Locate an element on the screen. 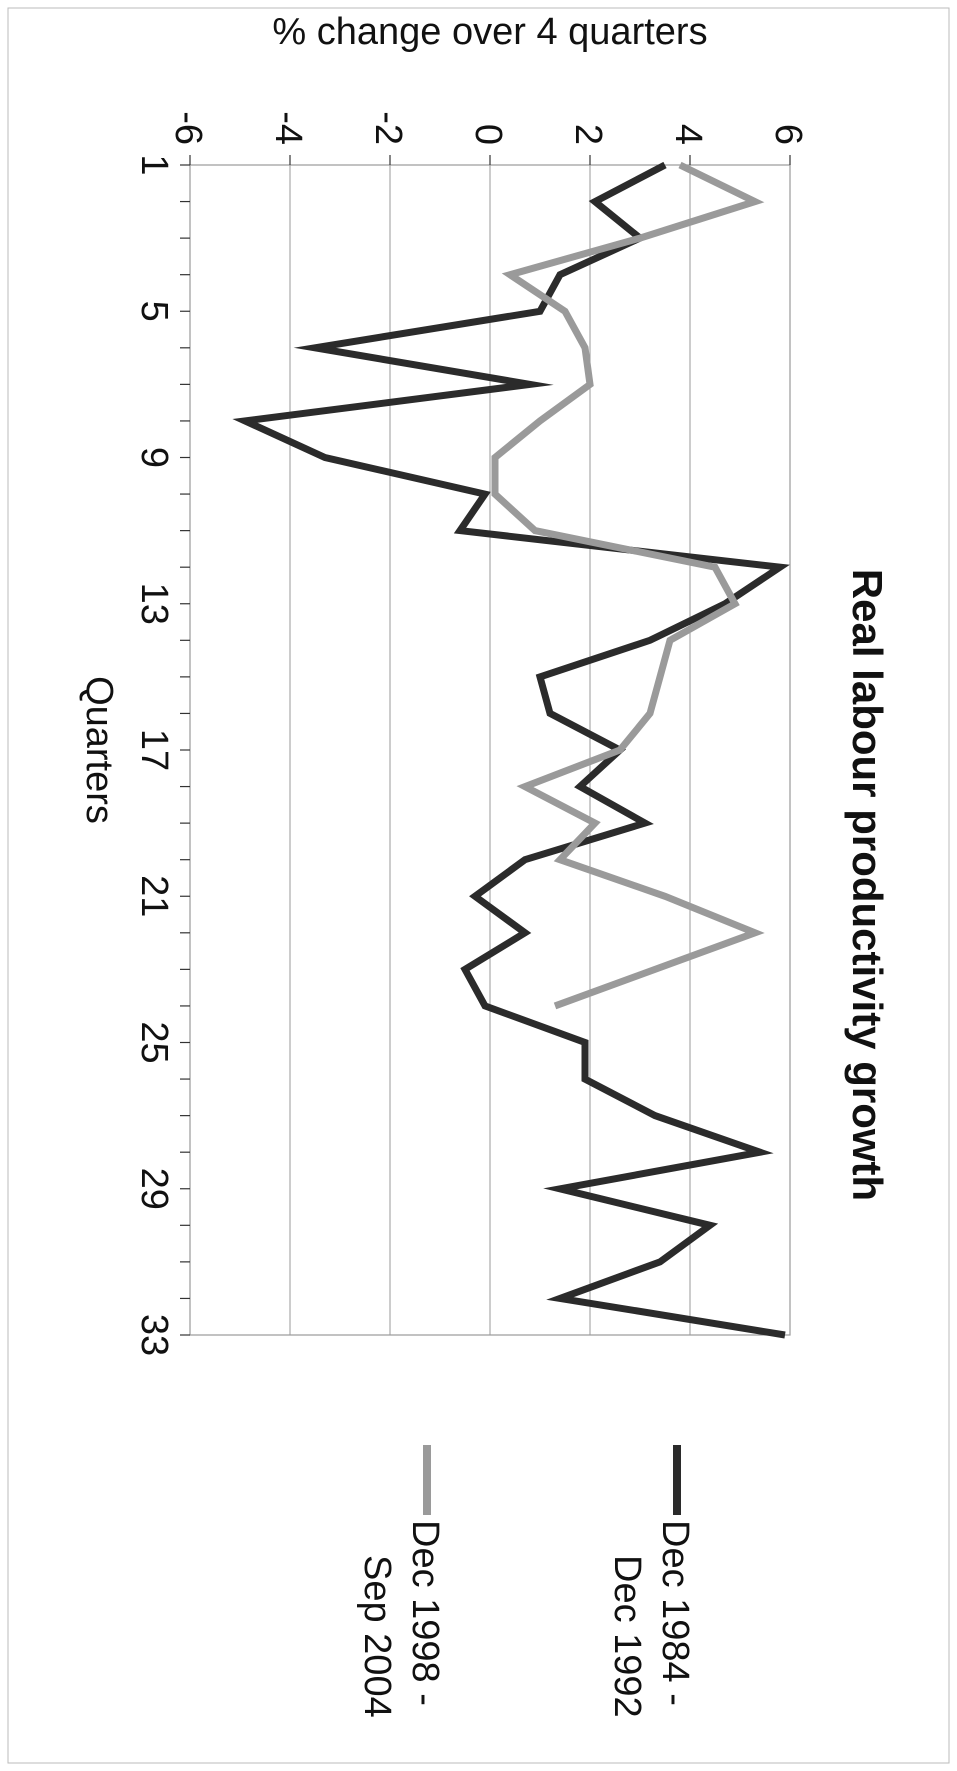  x-tick-label: 21 is located at coordinates (154, 896).